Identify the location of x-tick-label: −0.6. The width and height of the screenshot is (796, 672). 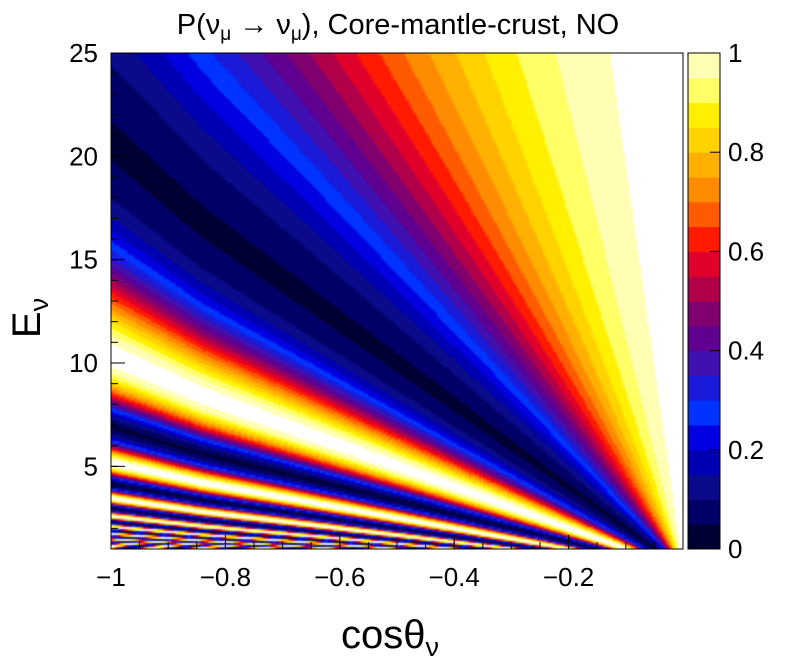
(339, 577).